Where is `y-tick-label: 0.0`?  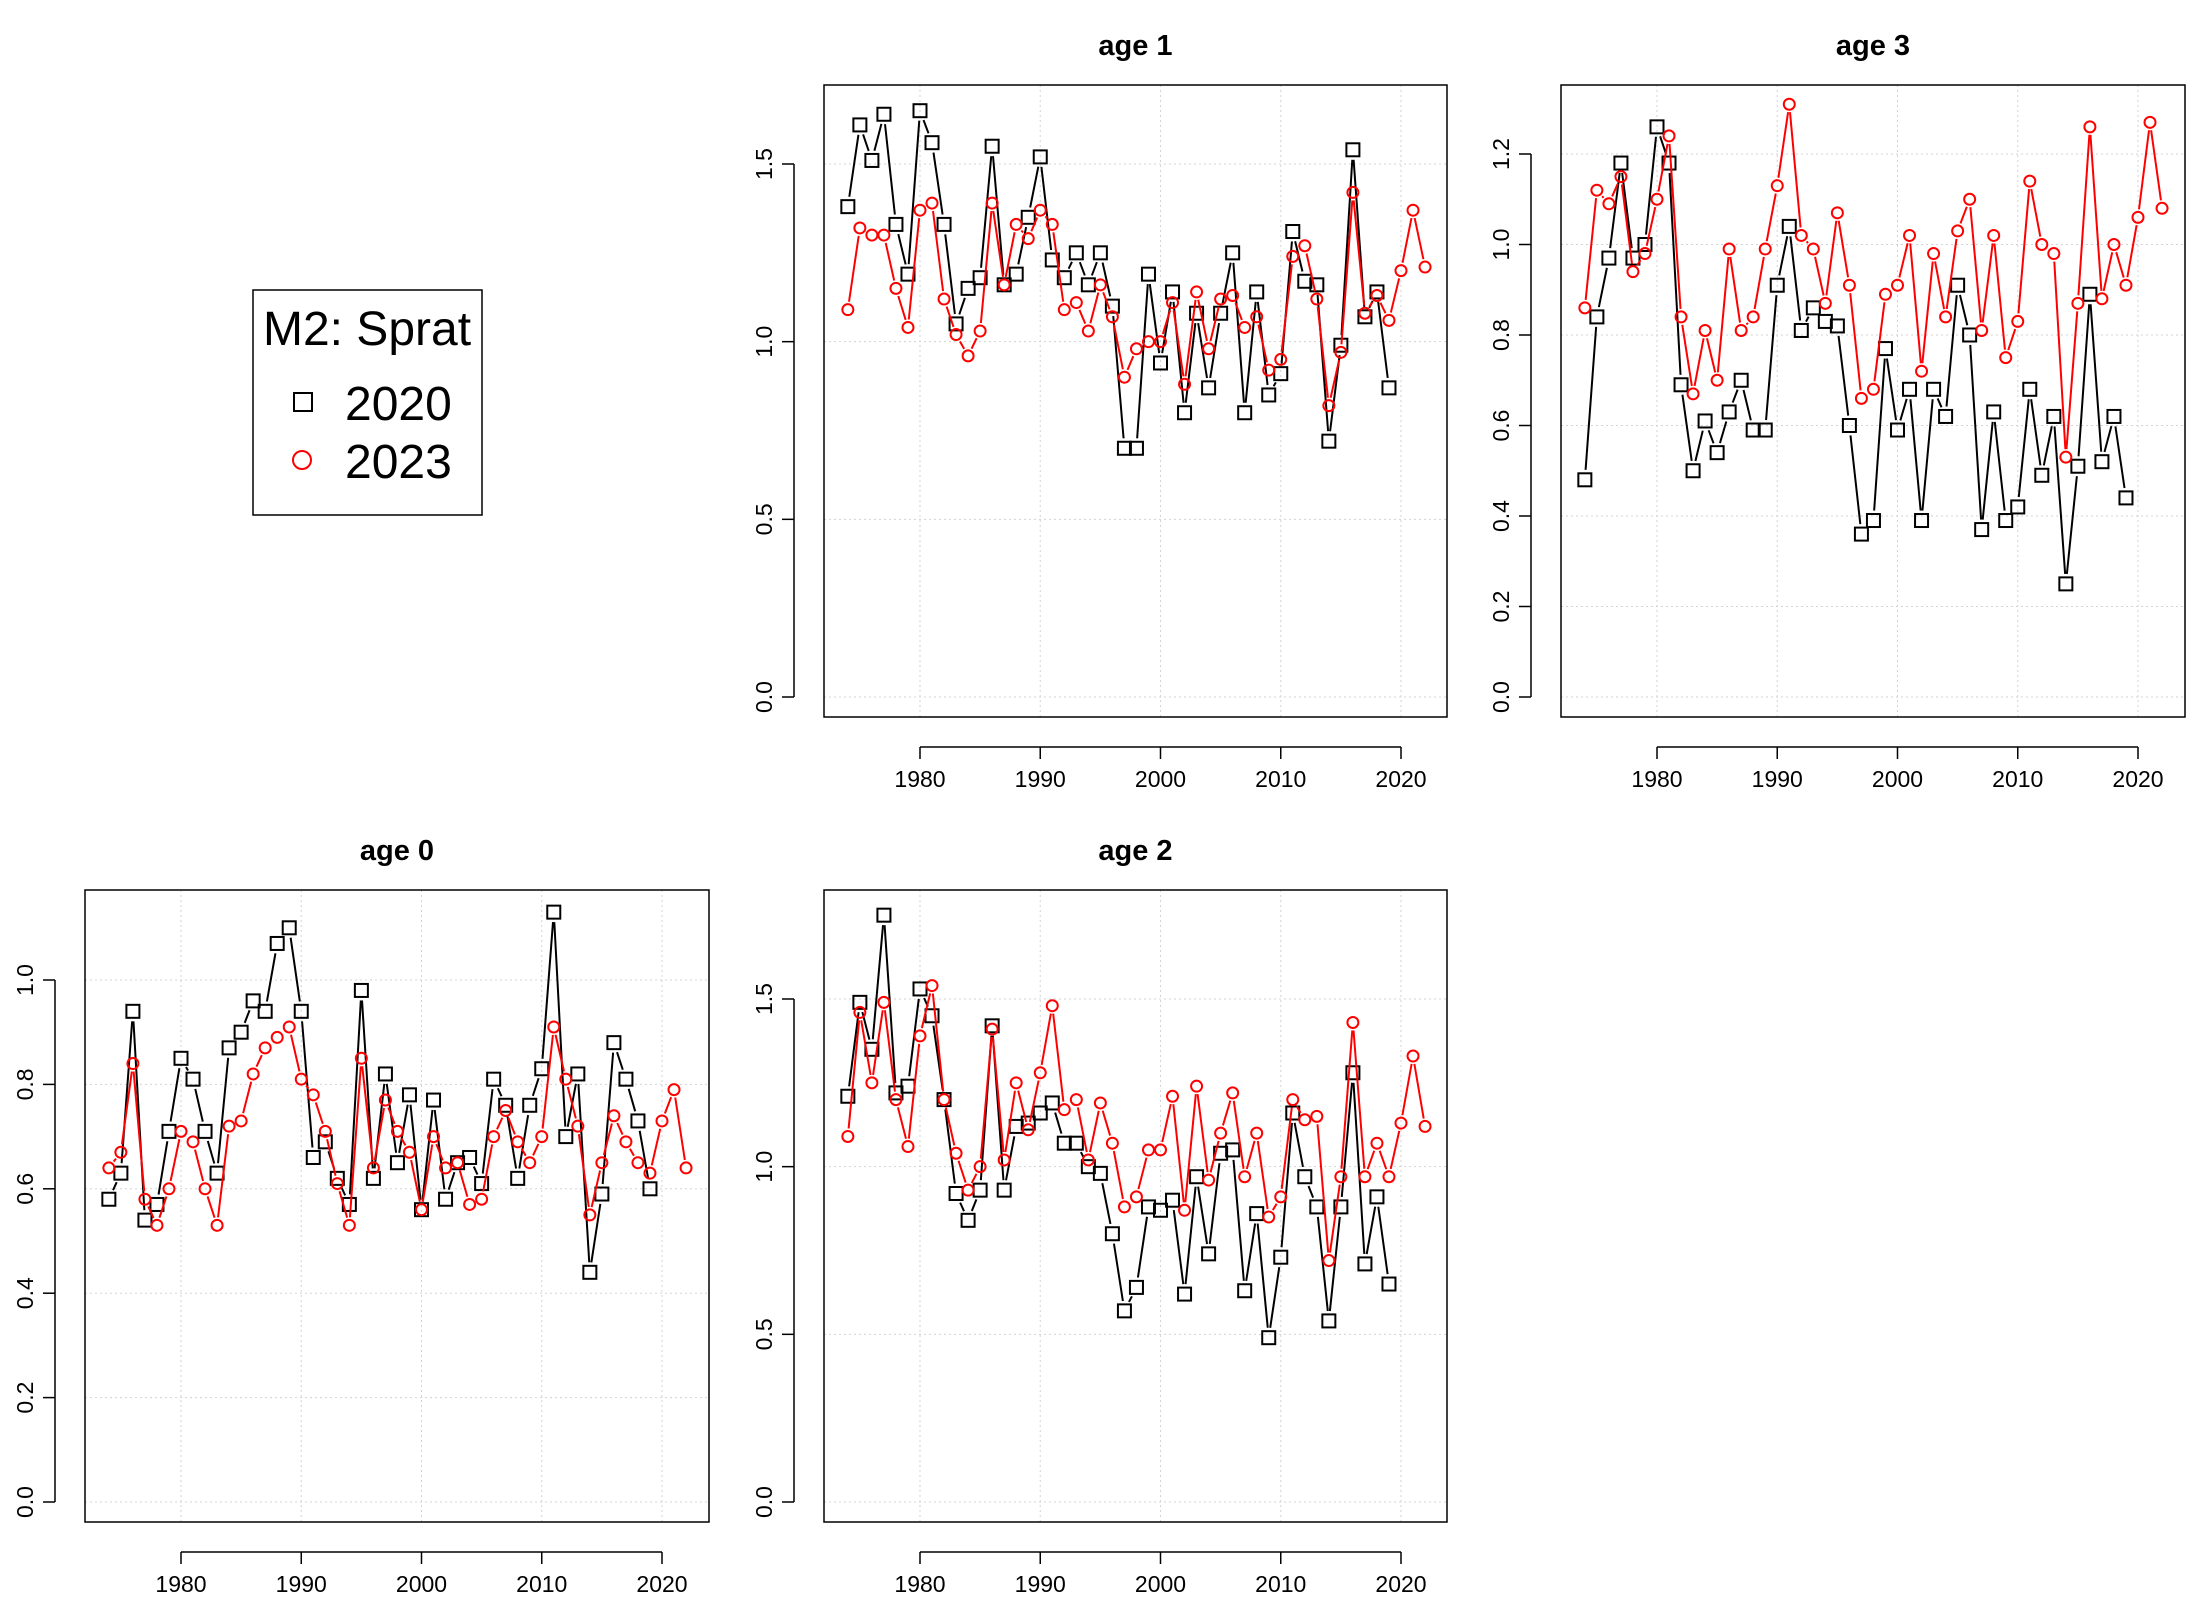
y-tick-label: 0.0 is located at coordinates (764, 1502).